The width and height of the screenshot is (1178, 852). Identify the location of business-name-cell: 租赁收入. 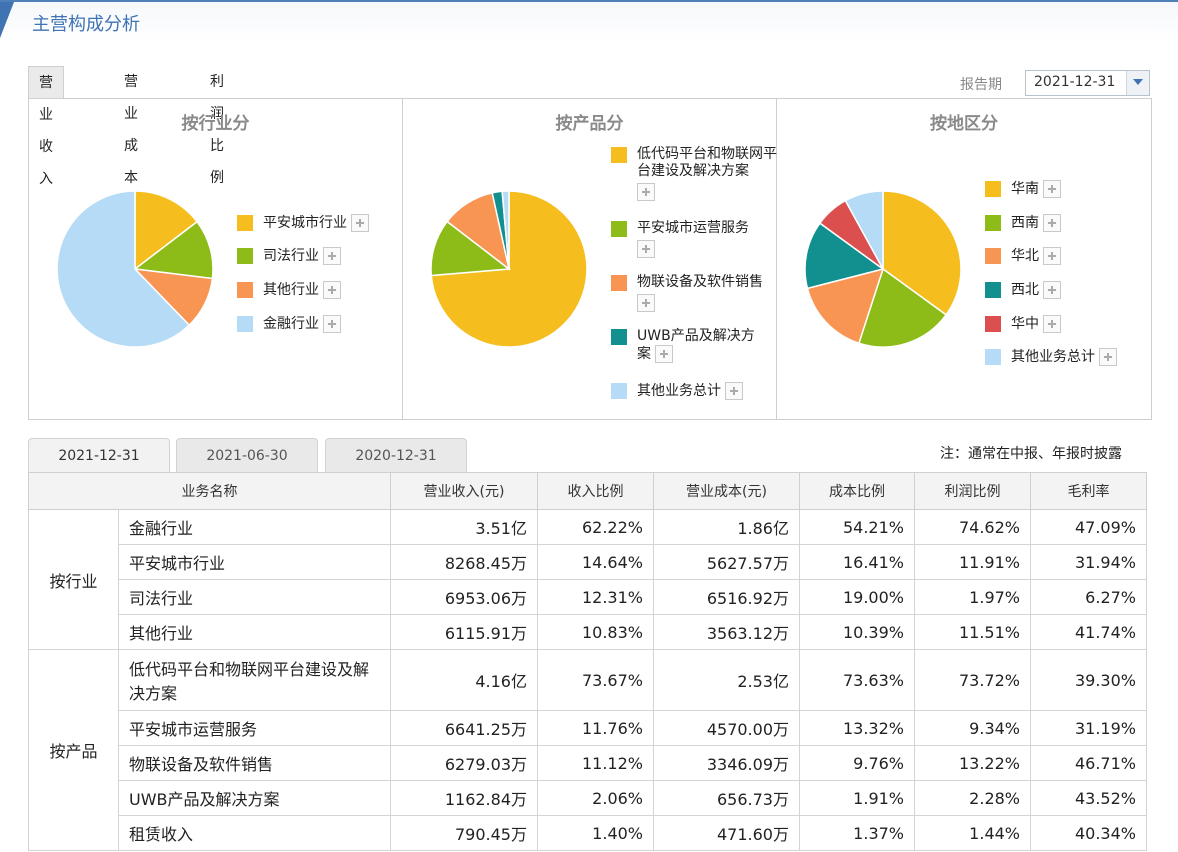
(254, 833).